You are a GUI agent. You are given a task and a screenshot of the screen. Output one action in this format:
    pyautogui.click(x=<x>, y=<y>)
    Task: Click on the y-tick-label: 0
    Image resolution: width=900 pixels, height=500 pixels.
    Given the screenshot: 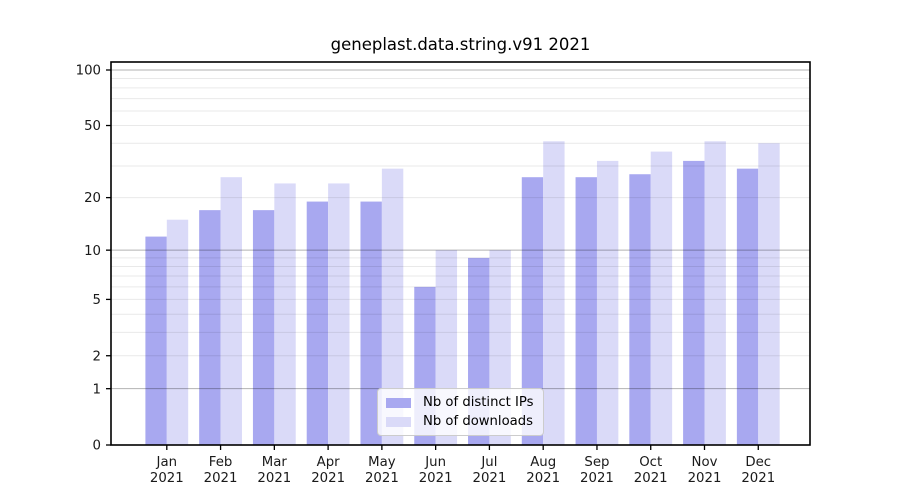 What is the action you would take?
    pyautogui.click(x=97, y=446)
    